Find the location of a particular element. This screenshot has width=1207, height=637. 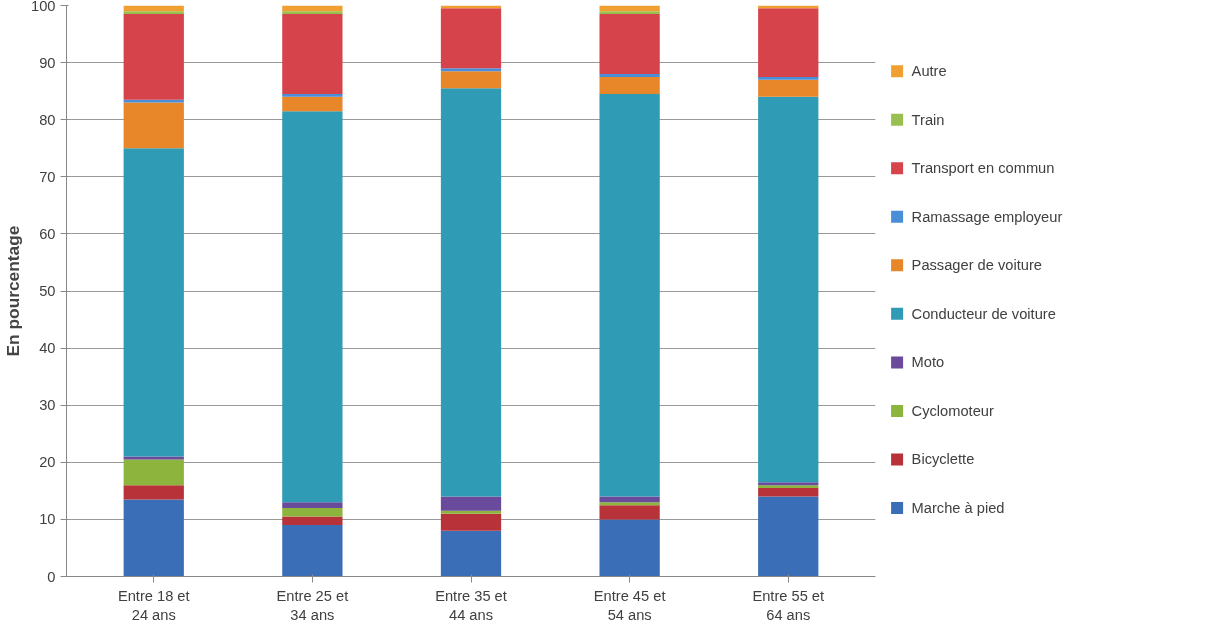

legend-label: Marche à pied is located at coordinates (958, 507).